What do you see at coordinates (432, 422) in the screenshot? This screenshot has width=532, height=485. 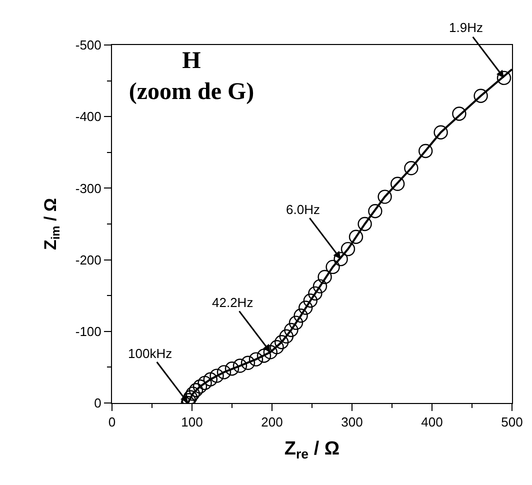 I see `x-tick-label: 400` at bounding box center [432, 422].